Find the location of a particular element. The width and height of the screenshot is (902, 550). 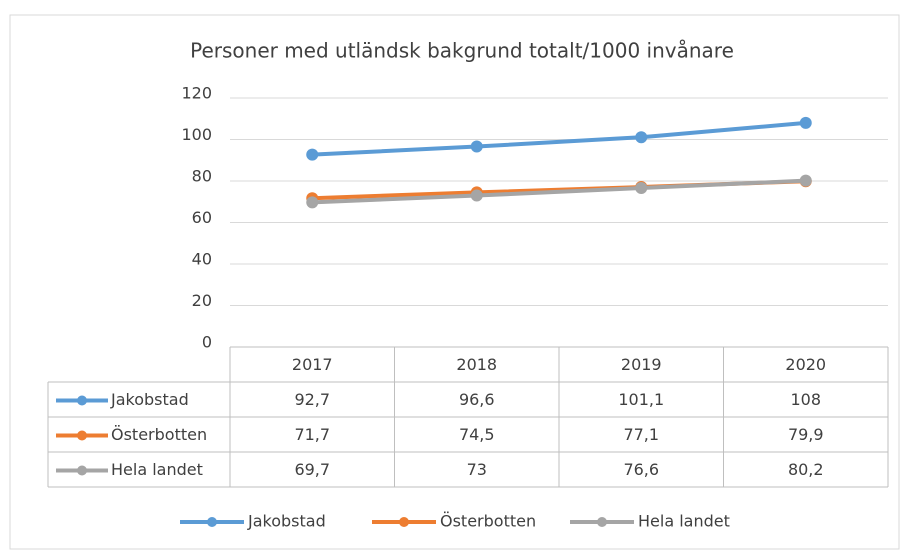

y-tick-label: 60 is located at coordinates (202, 217).